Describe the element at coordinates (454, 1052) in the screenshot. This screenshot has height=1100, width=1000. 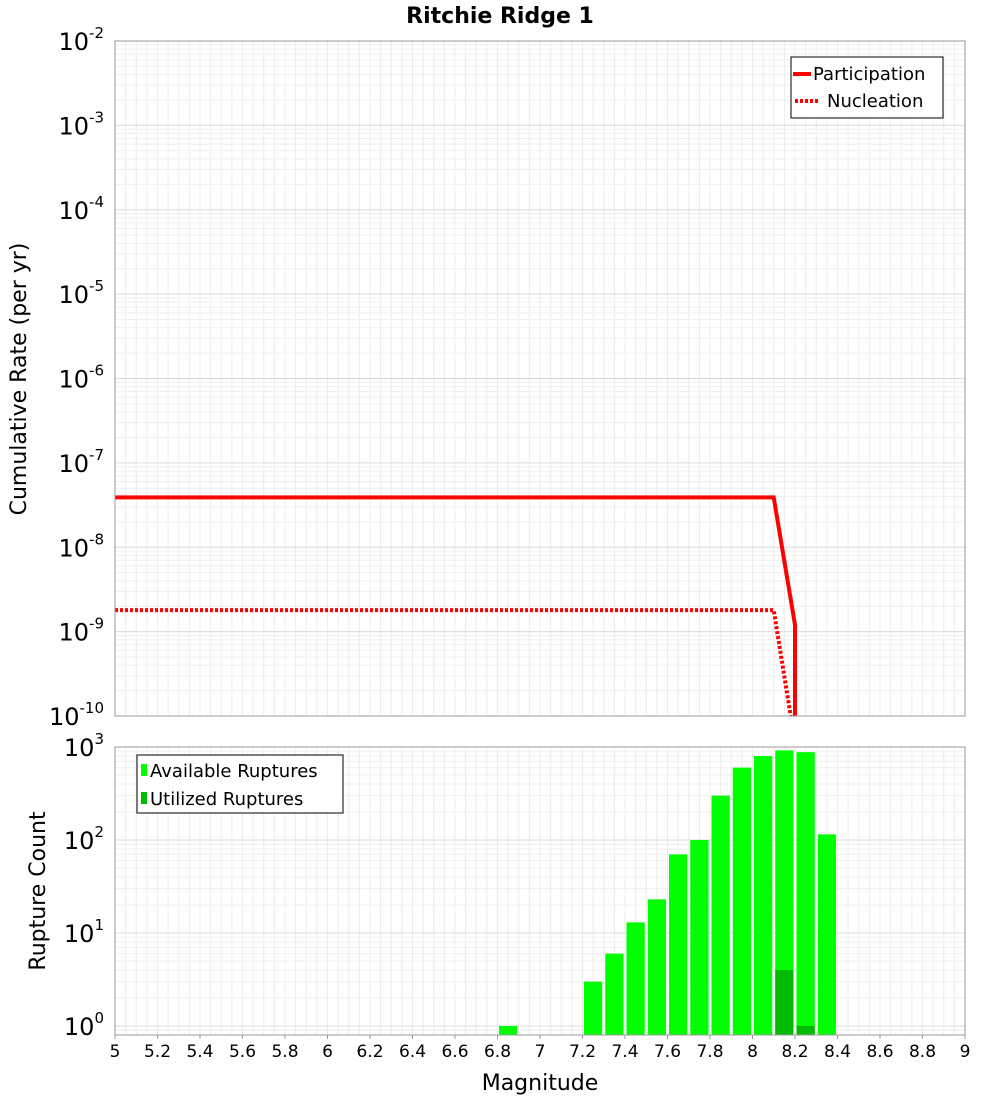
I see `x-tick-label: 6.6` at that location.